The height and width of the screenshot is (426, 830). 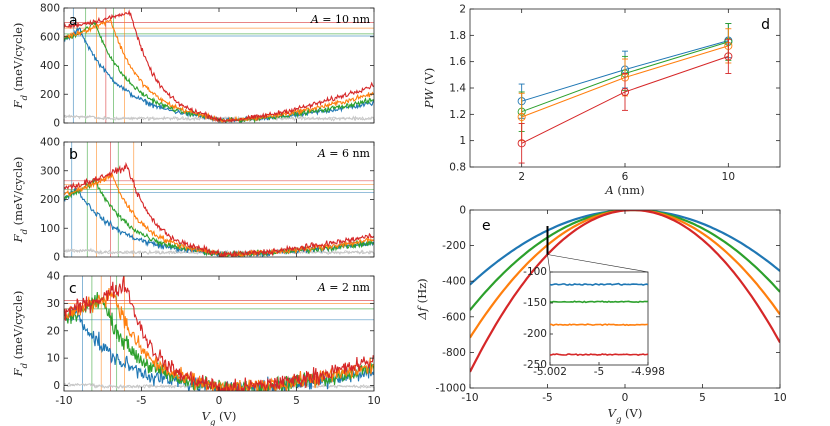 I want to click on panel-label: b, so click(x=73, y=155).